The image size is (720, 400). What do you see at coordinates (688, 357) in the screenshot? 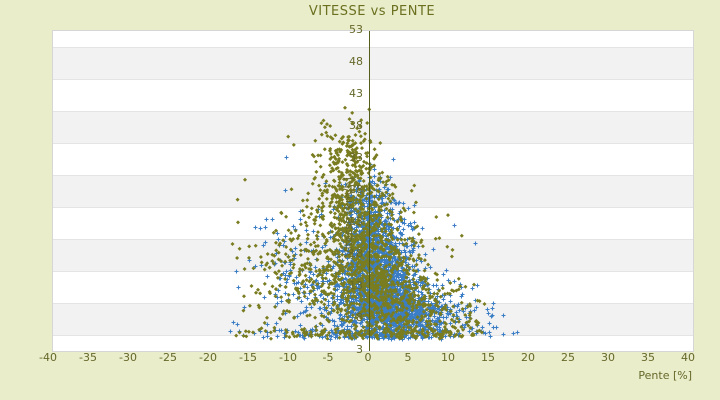
I see `x-tick-label: 40` at bounding box center [688, 357].